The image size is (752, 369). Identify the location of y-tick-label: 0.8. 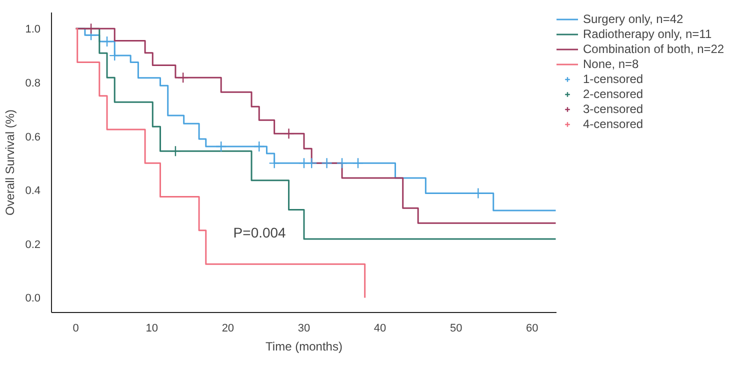
(33, 83).